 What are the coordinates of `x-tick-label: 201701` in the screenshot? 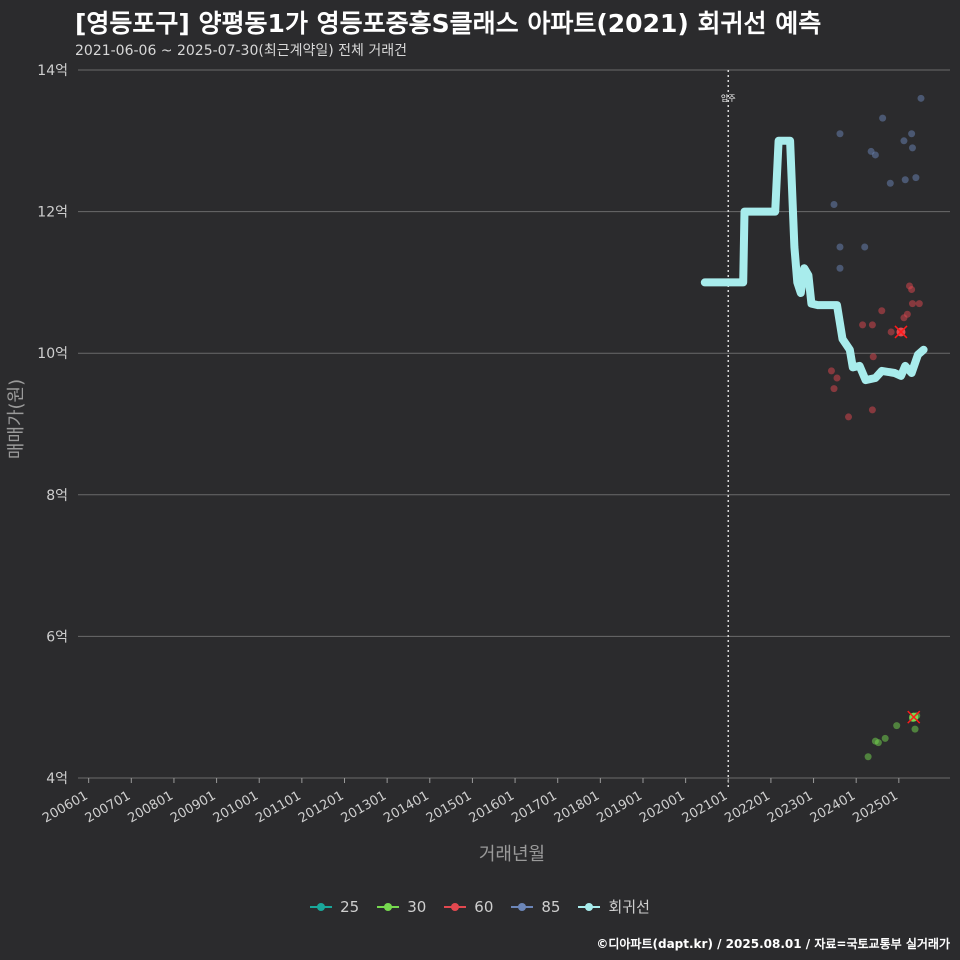 It's located at (534, 807).